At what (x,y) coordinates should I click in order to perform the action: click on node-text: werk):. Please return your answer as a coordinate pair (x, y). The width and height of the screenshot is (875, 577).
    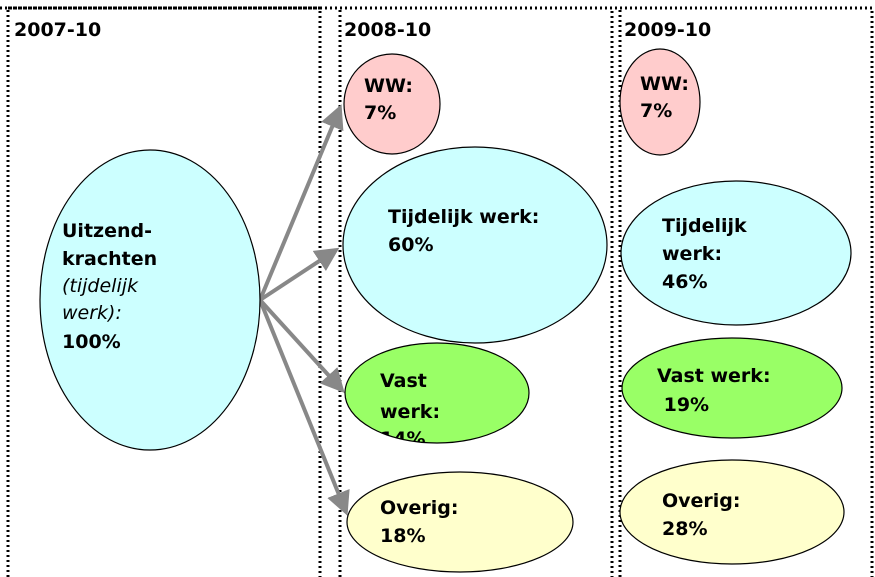
    Looking at the image, I should click on (92, 313).